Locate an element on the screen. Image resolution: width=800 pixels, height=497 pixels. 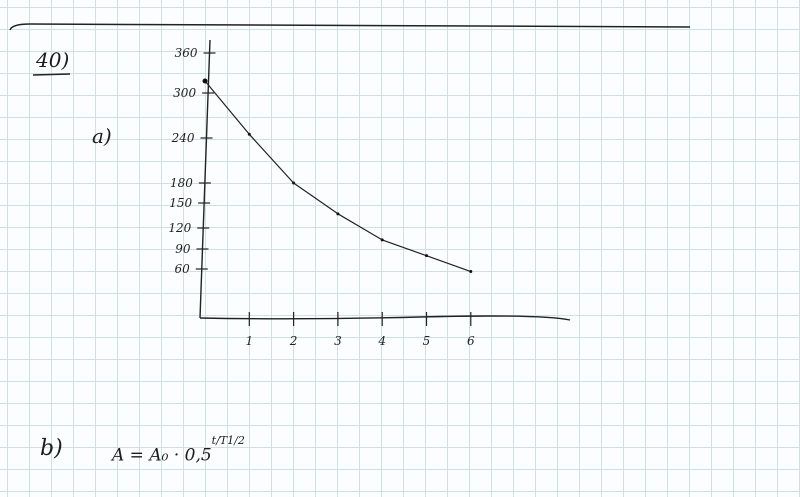
y-axis is located at coordinates (205, 179).